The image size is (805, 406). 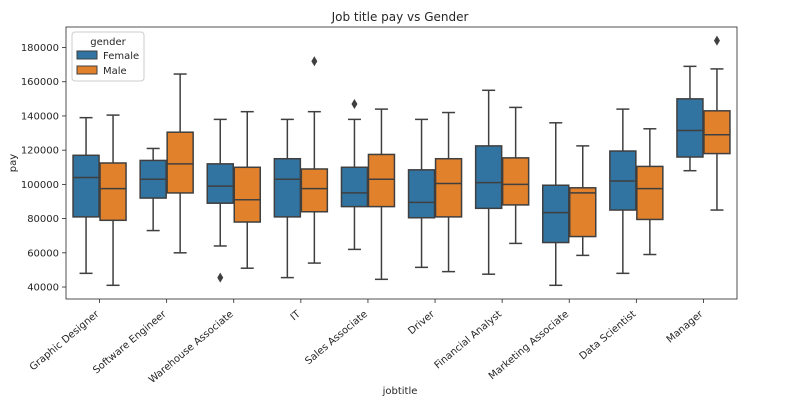 What do you see at coordinates (40, 116) in the screenshot?
I see `y-tick-label: 140000` at bounding box center [40, 116].